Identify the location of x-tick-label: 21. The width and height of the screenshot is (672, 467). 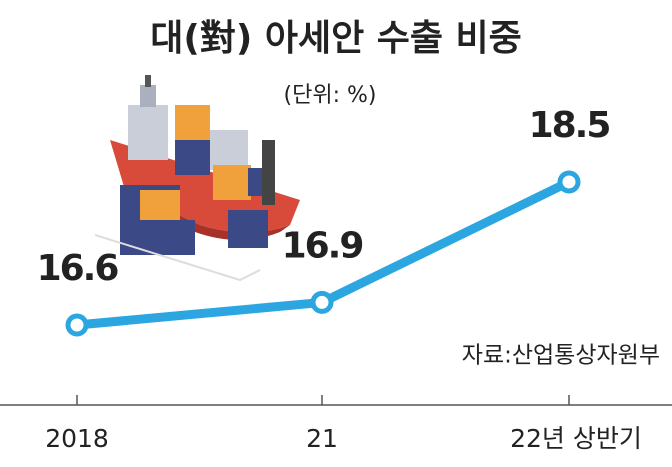
(322, 438).